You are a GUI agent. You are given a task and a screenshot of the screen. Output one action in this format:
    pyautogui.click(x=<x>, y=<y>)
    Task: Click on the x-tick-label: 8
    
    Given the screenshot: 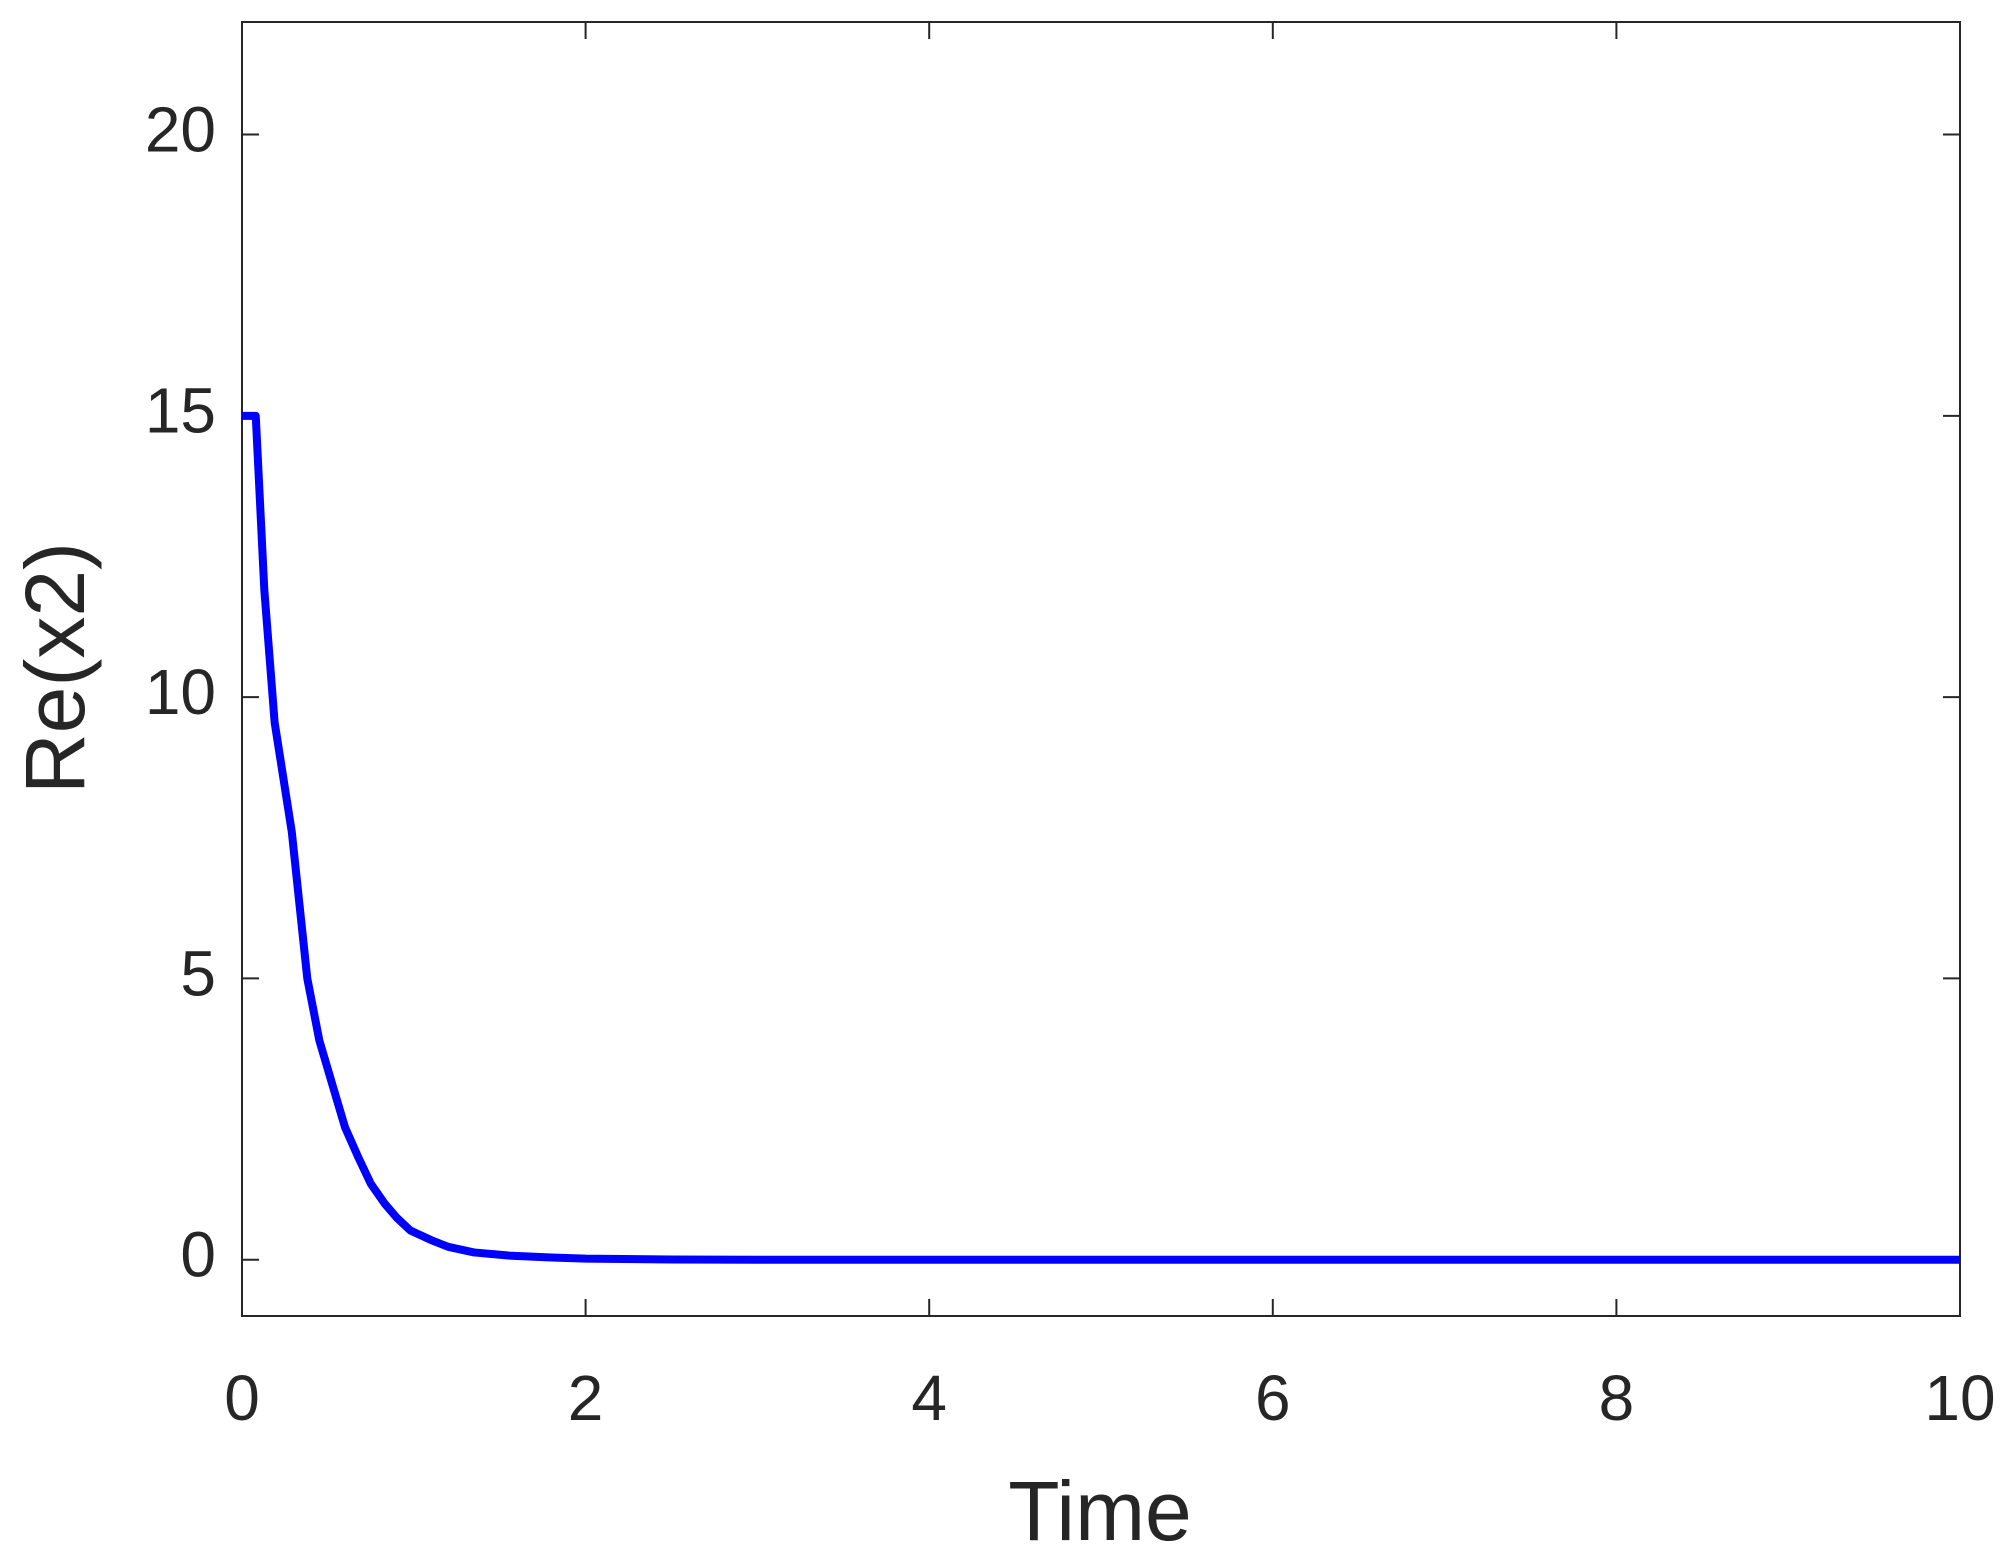 What is the action you would take?
    pyautogui.click(x=1617, y=1398)
    